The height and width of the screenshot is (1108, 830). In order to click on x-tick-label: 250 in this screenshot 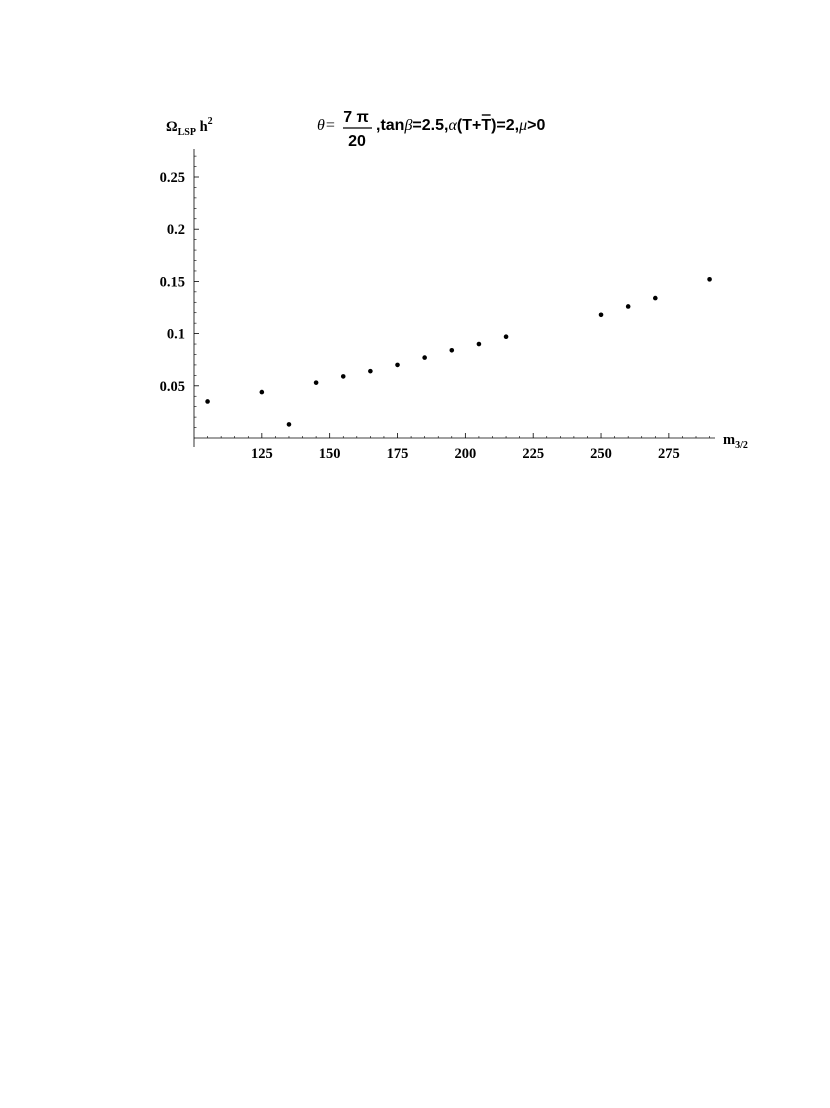, I will do `click(601, 454)`.